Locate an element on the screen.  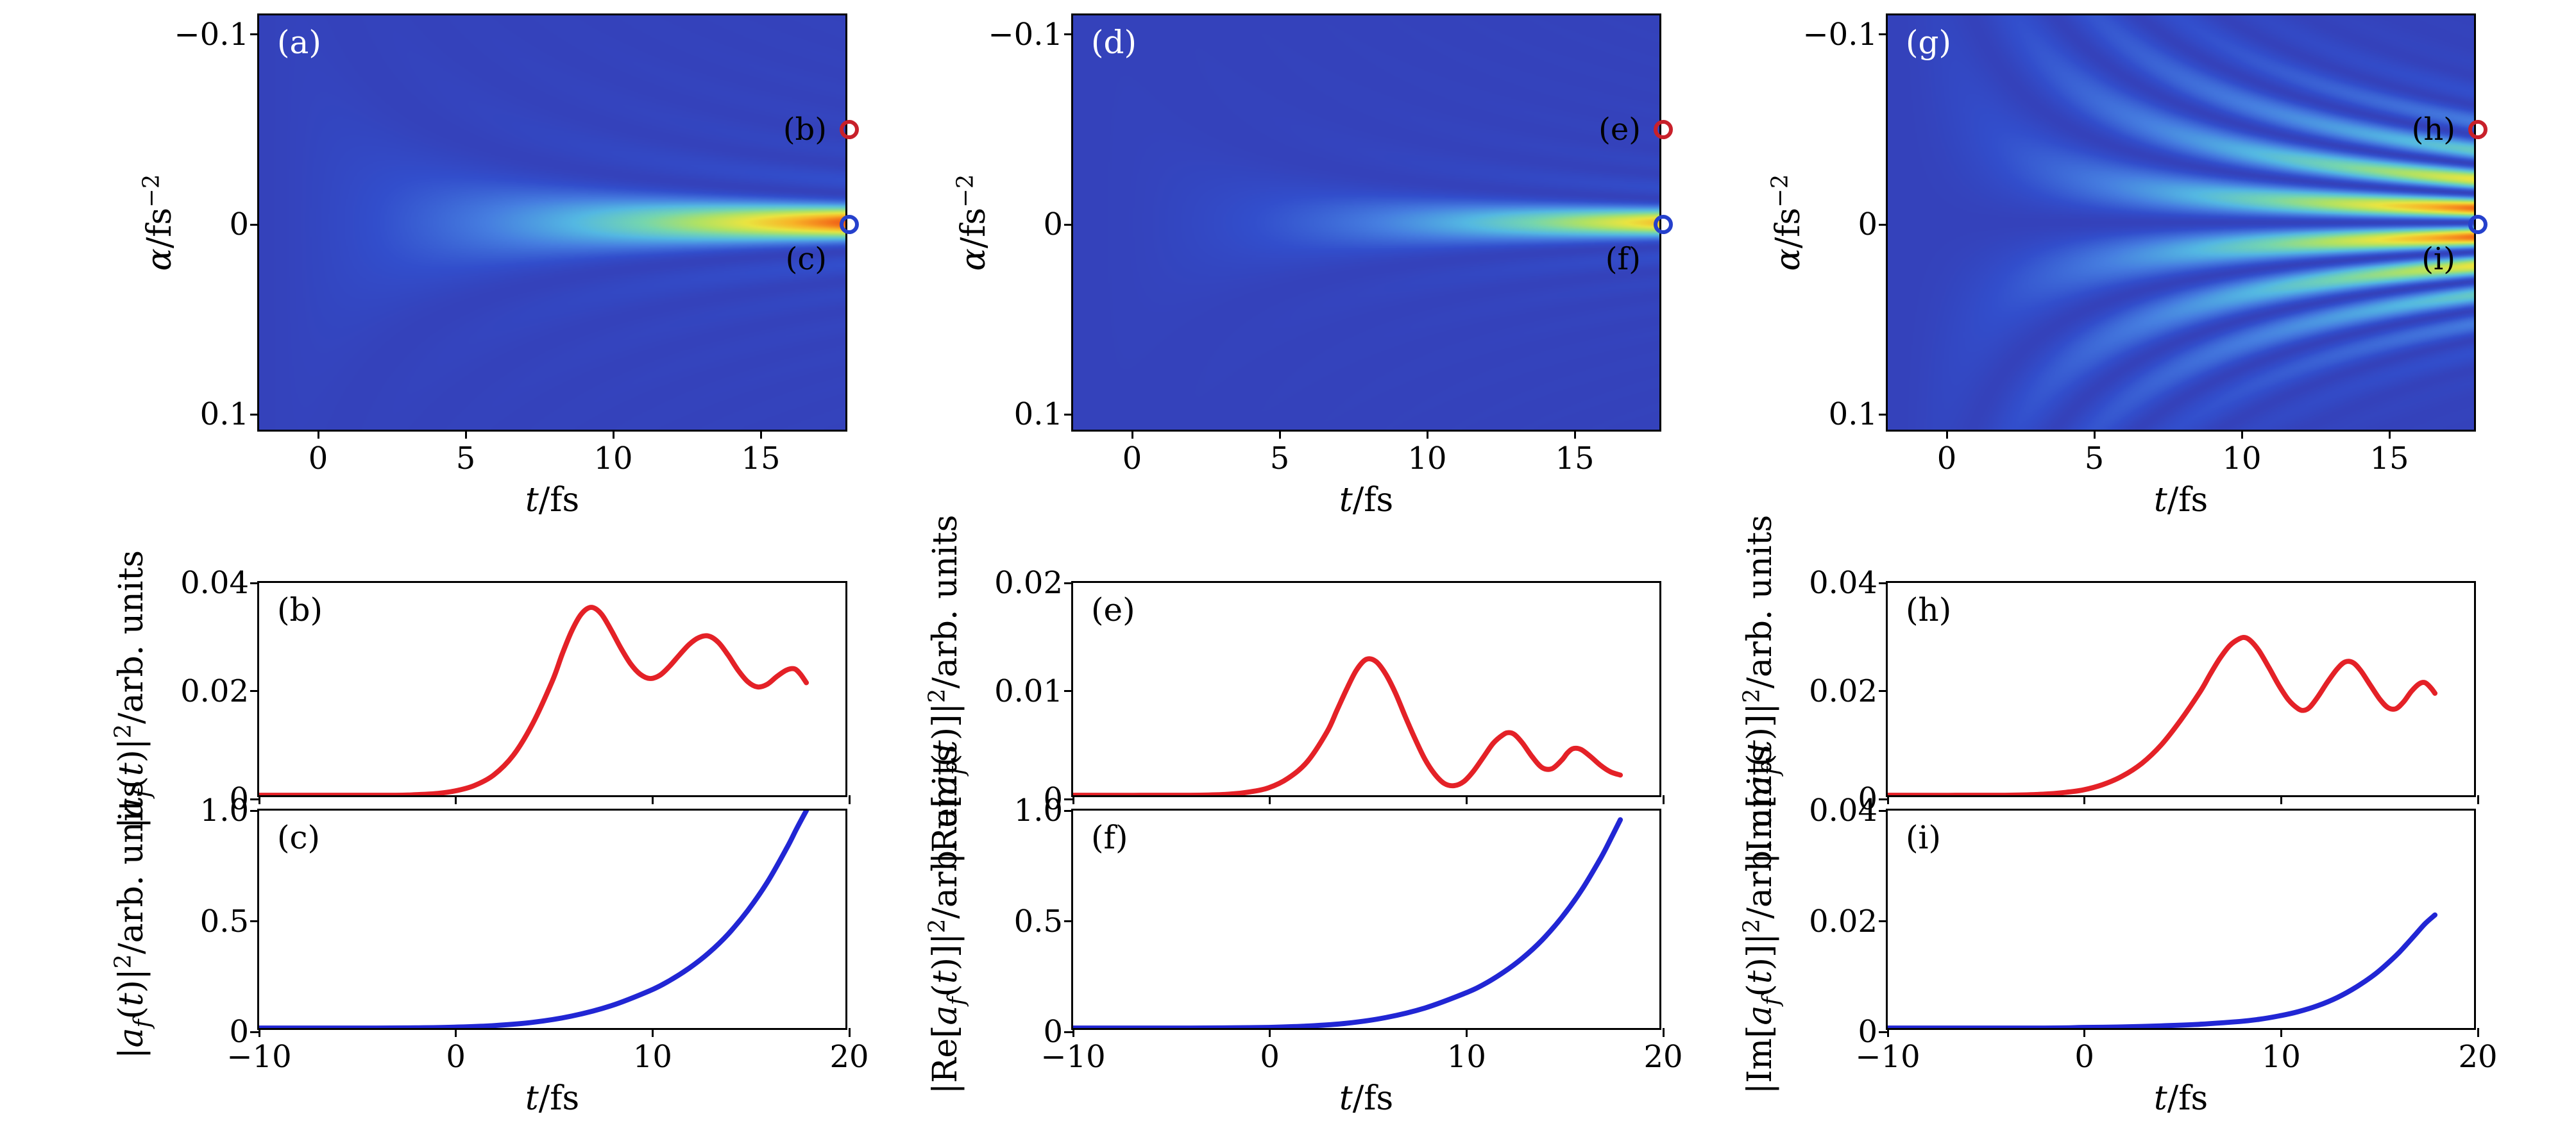
panel-letter-h: (h) is located at coordinates (1929, 609).